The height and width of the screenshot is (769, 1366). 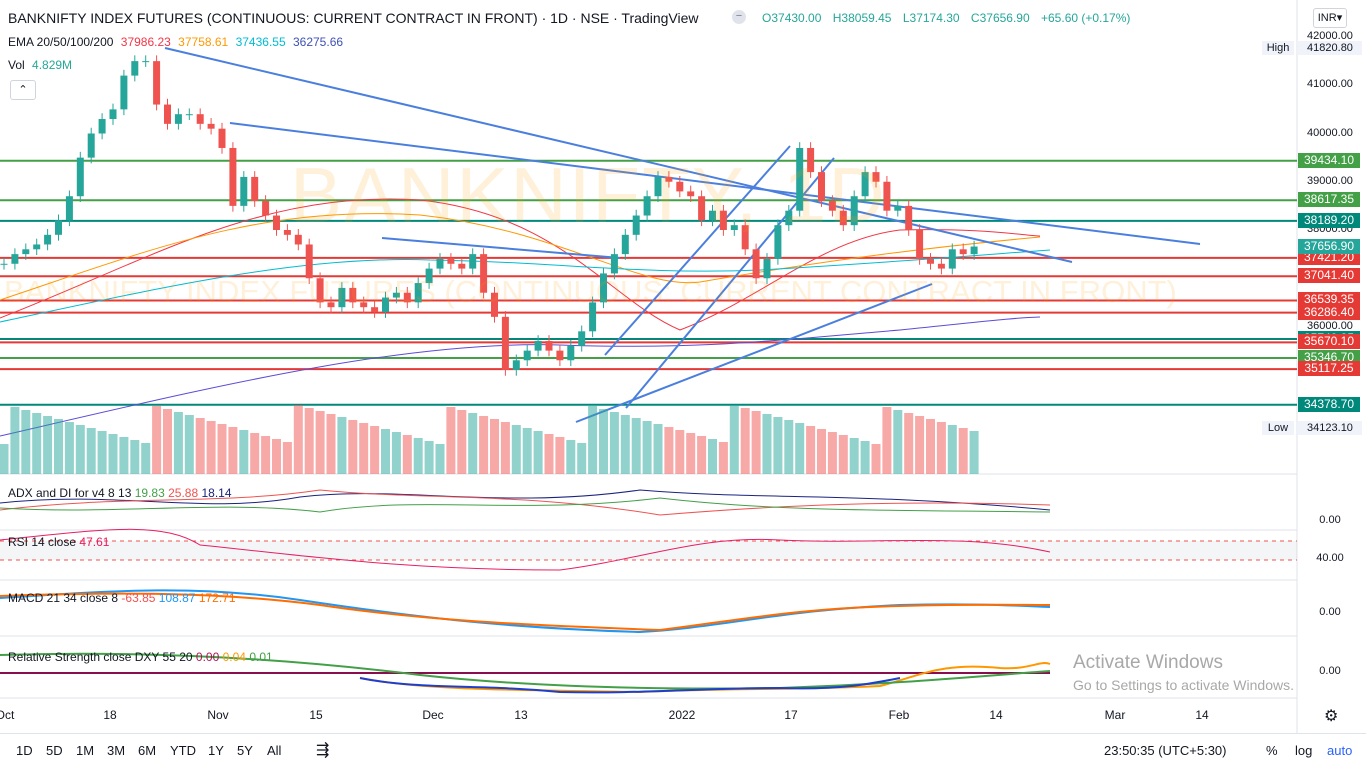 I want to click on price-axis-tick: 40000.00, so click(x=1330, y=132).